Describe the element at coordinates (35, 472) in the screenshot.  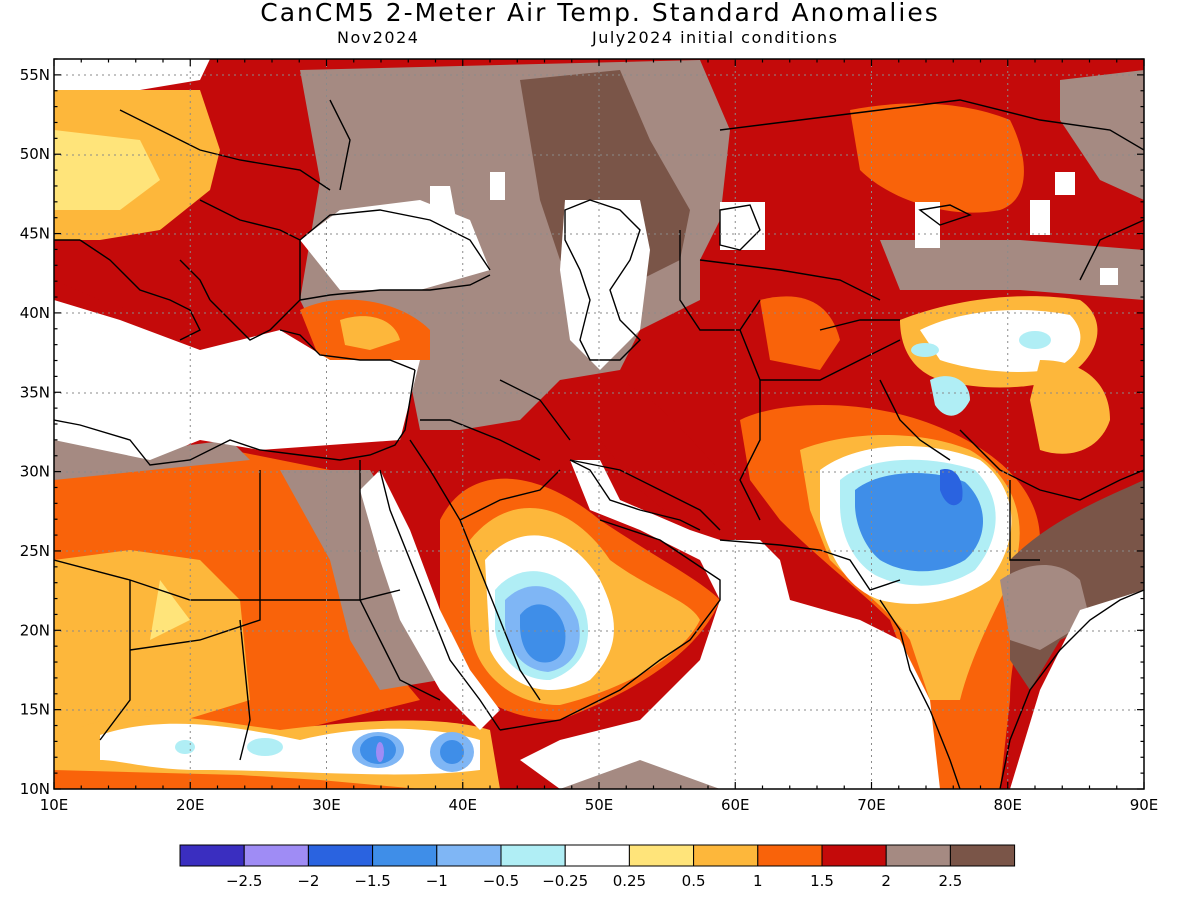
I see `lat-label: 30N` at that location.